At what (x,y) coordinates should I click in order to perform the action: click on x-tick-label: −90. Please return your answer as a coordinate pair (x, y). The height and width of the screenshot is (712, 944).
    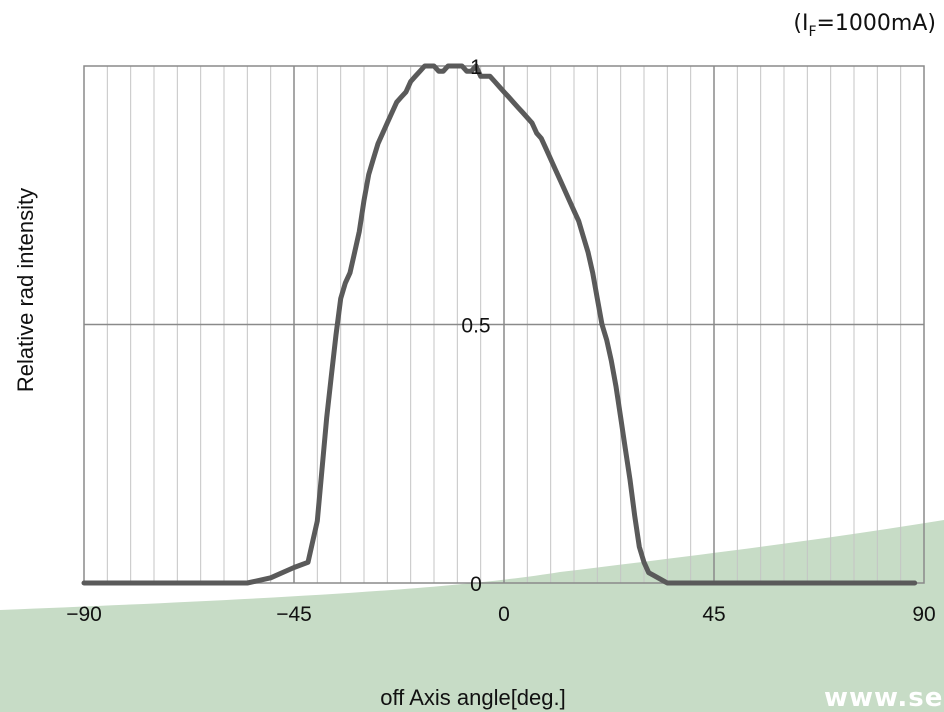
    Looking at the image, I should click on (84, 614).